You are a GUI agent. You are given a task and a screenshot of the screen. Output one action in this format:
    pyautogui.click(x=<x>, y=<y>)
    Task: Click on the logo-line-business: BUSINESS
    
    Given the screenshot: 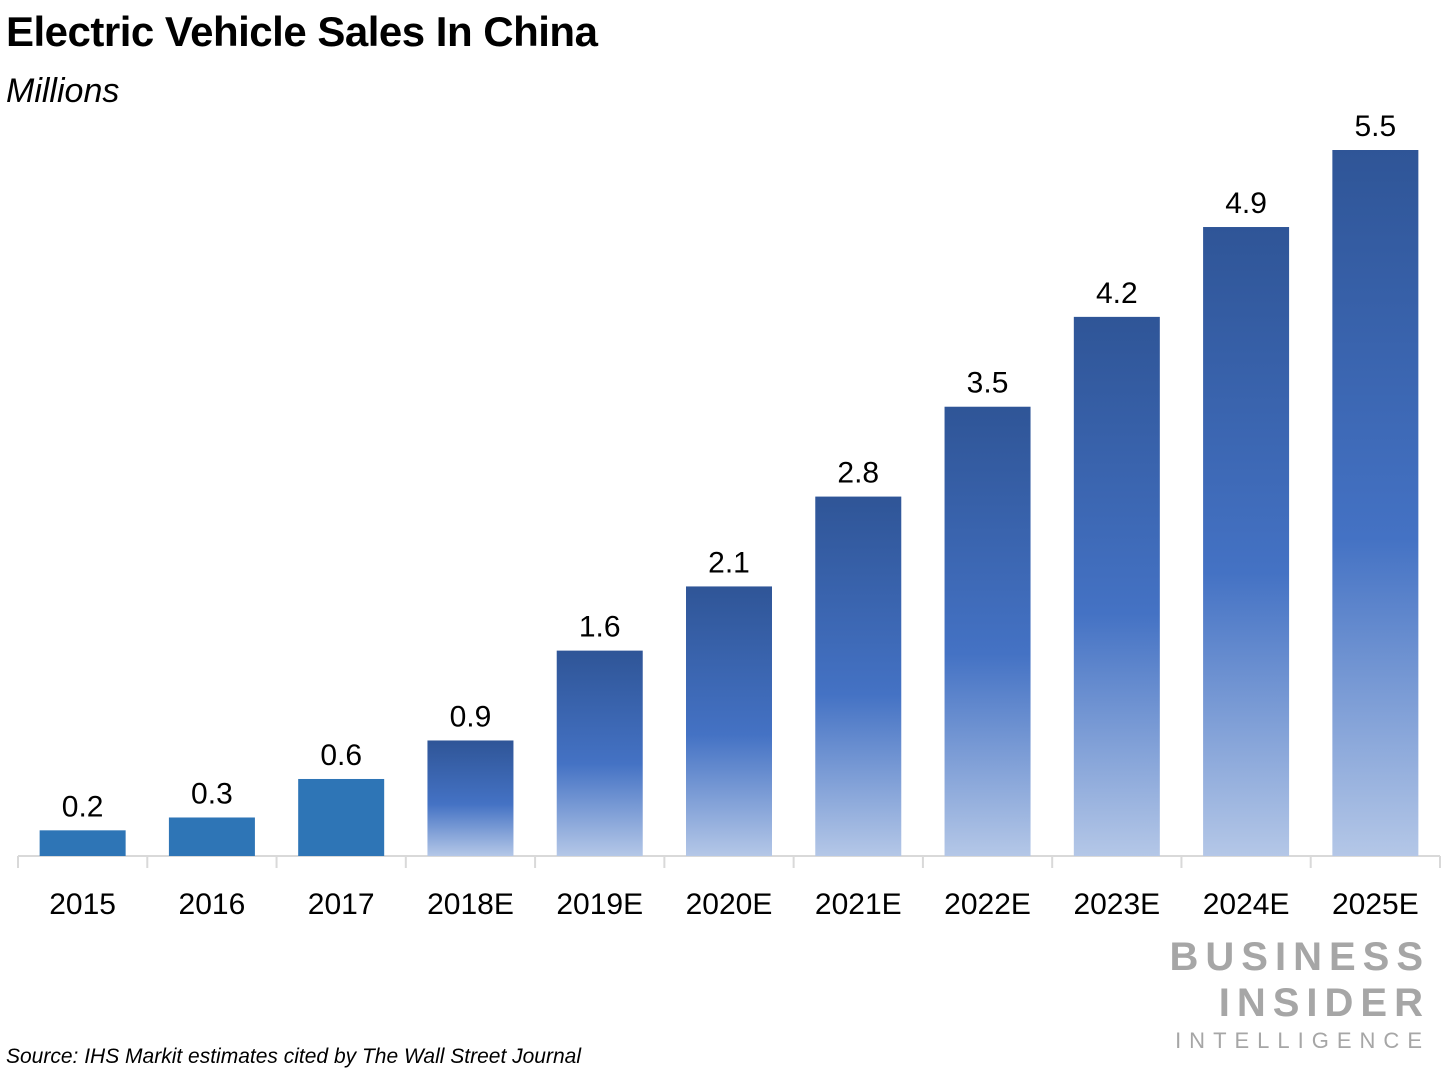 What is the action you would take?
    pyautogui.click(x=1299, y=957)
    